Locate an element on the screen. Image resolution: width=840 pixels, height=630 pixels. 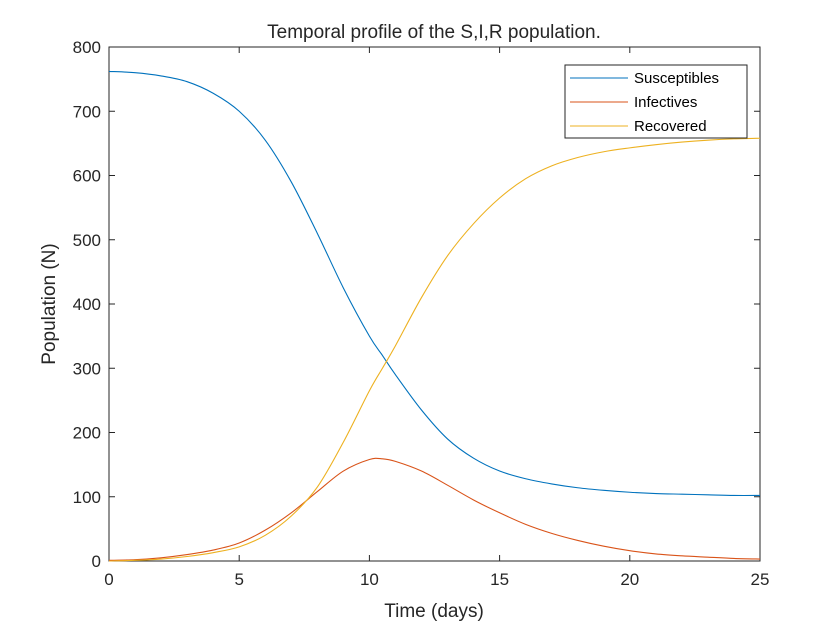
legend-label-recovered: Recovered is located at coordinates (670, 126).